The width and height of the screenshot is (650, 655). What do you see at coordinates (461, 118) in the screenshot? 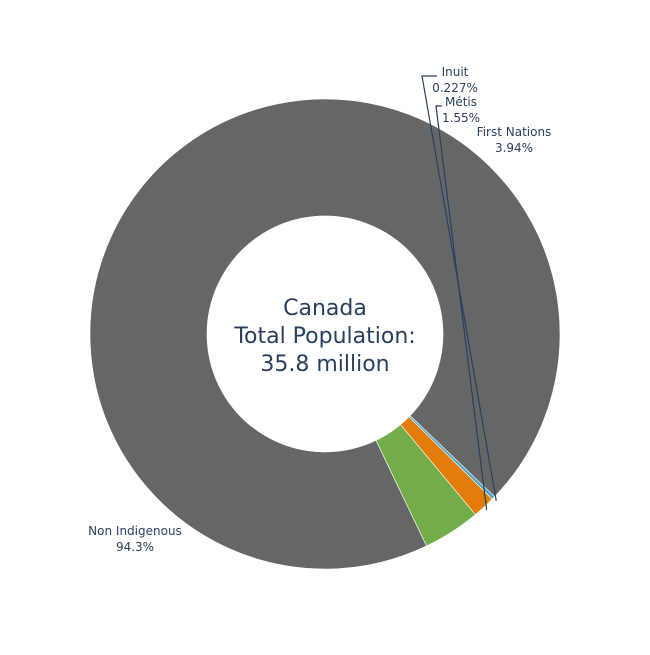
I see `slice-value-m-tis: 1.55%` at bounding box center [461, 118].